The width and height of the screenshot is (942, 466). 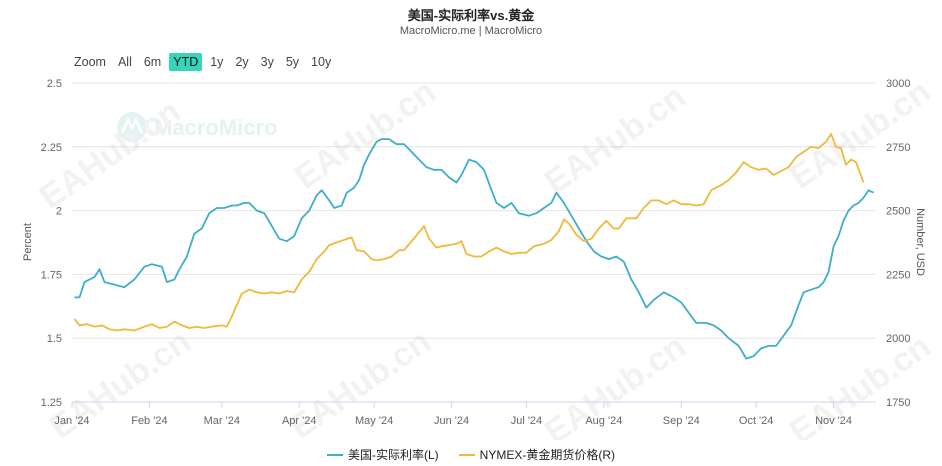 I want to click on x-axis-tick-label: Sep '24, so click(x=681, y=421).